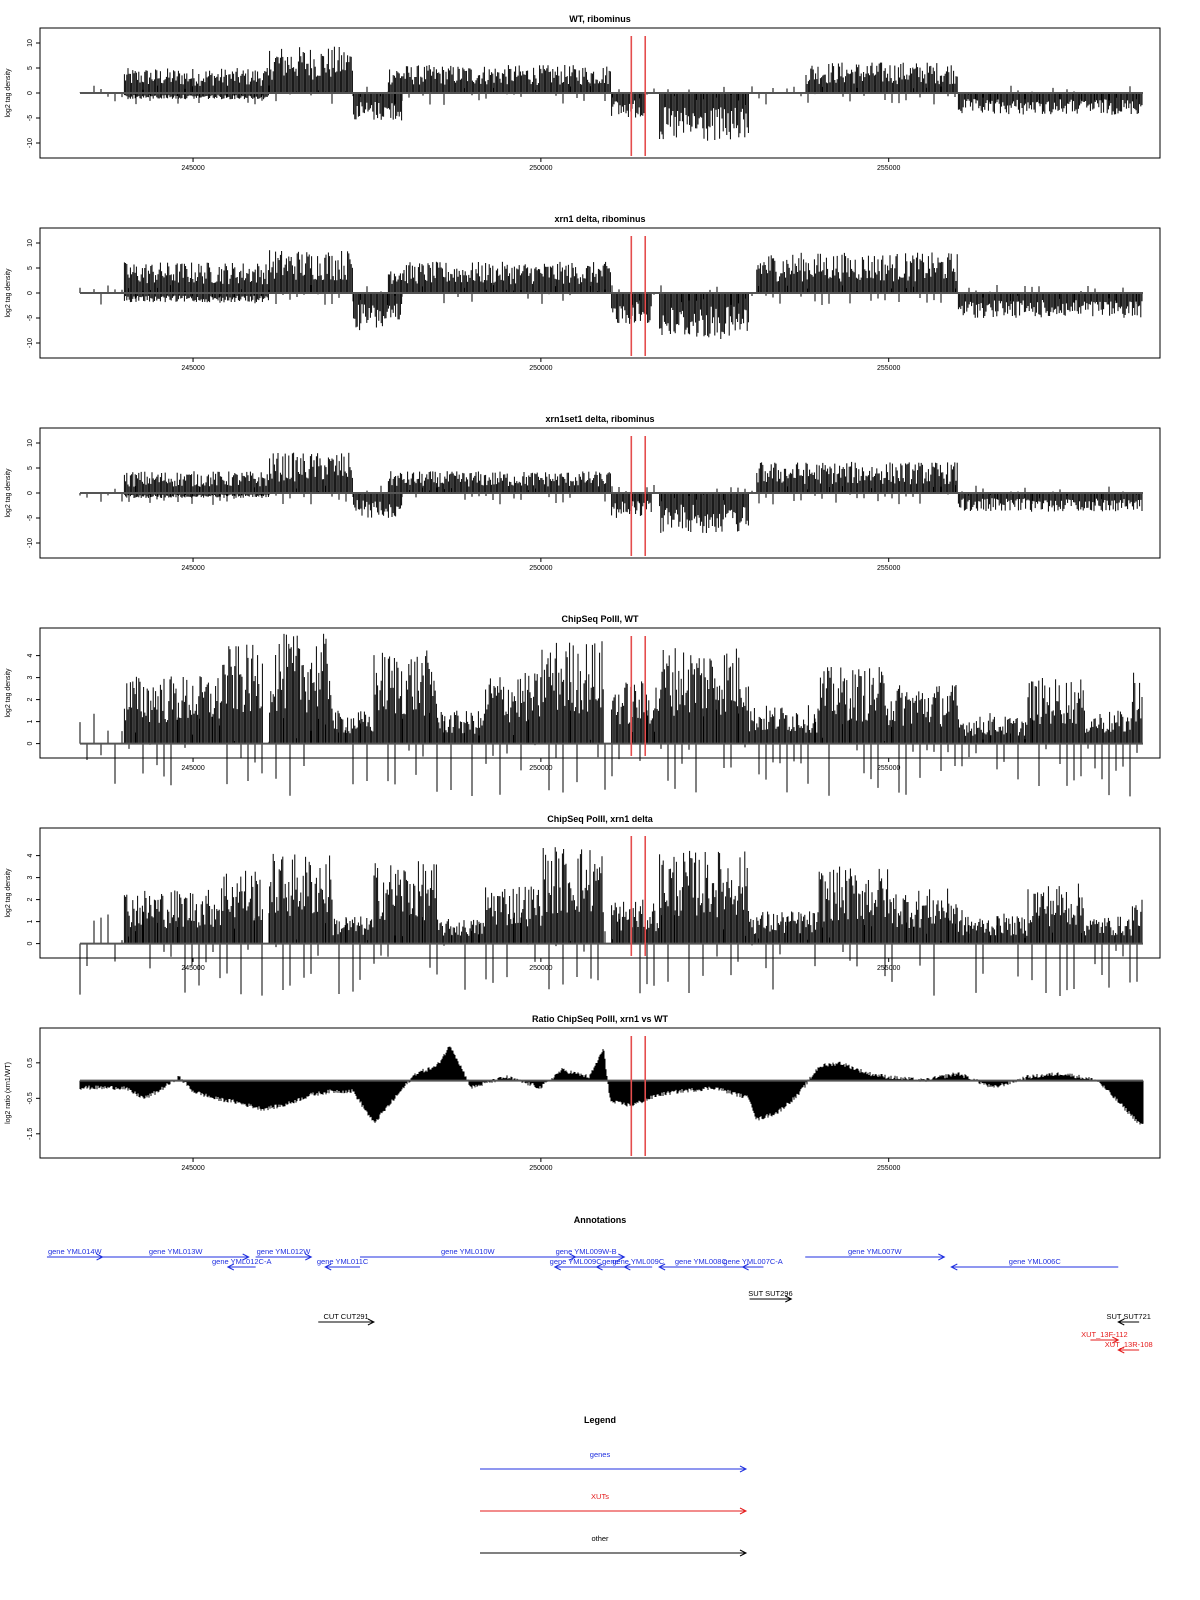 The image size is (1200, 1600). What do you see at coordinates (600, 819) in the screenshot?
I see `panel-title: ChipSeq PolII, xrn1 delta` at bounding box center [600, 819].